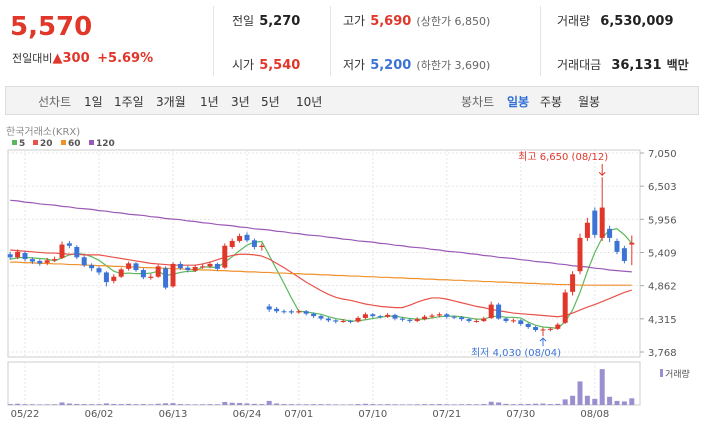 This screenshot has height=437, width=704. What do you see at coordinates (243, 21) in the screenshot?
I see `stat-label: 전일` at bounding box center [243, 21].